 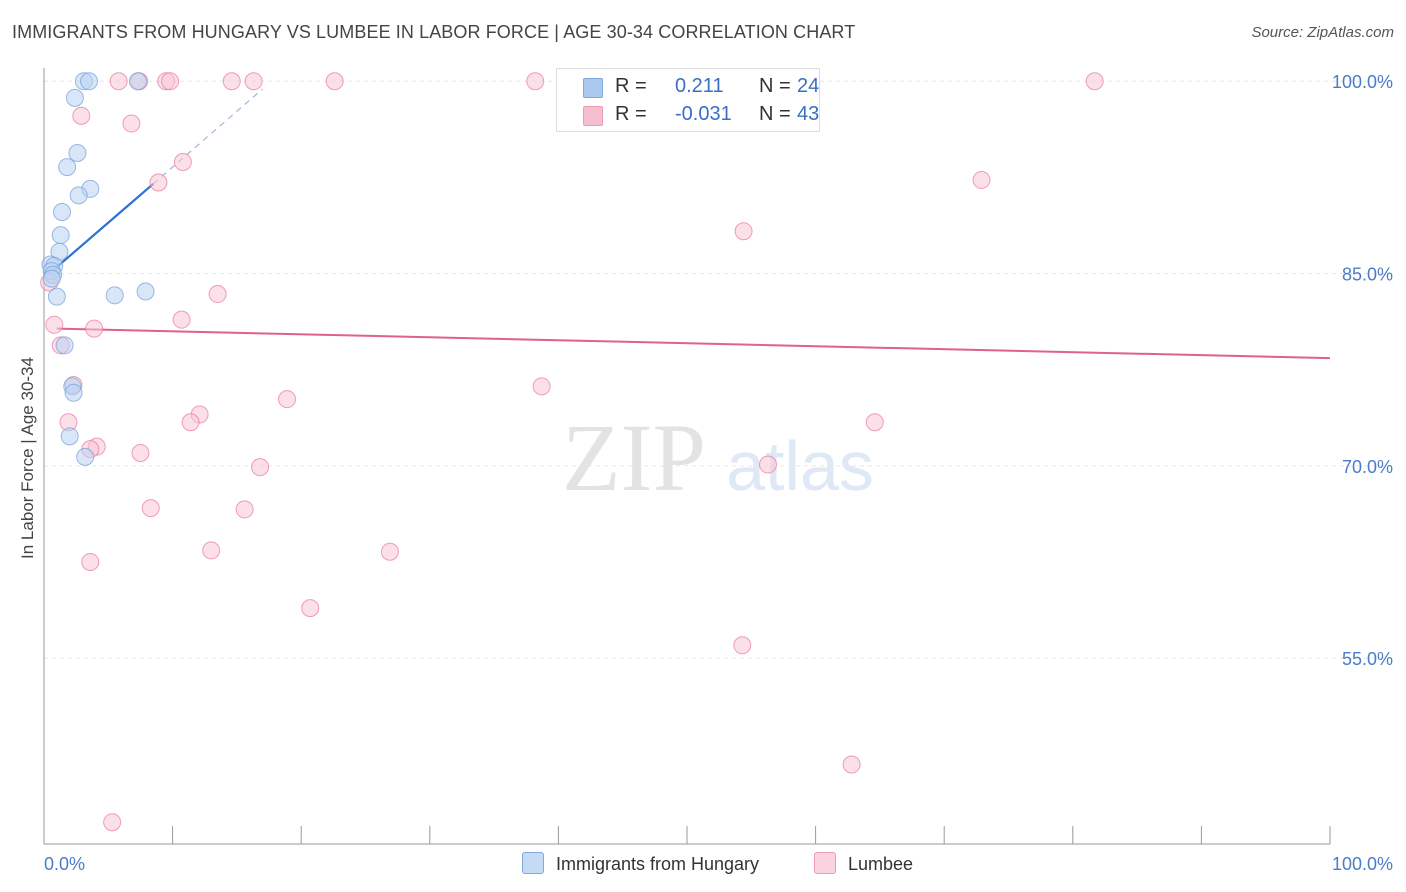 I want to click on legend-swatch-lumbee, so click(x=825, y=863).